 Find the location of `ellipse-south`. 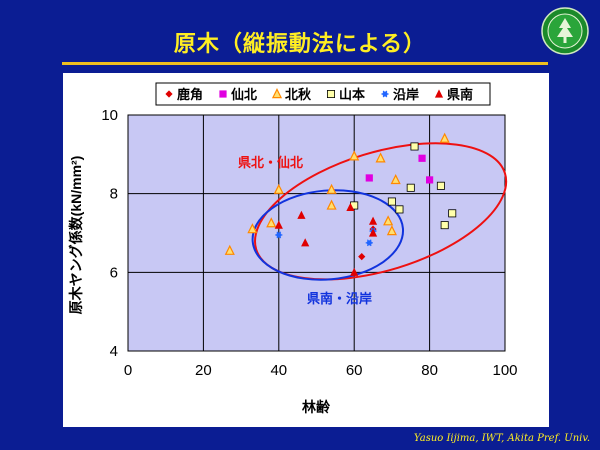

ellipse-south is located at coordinates (328, 235).